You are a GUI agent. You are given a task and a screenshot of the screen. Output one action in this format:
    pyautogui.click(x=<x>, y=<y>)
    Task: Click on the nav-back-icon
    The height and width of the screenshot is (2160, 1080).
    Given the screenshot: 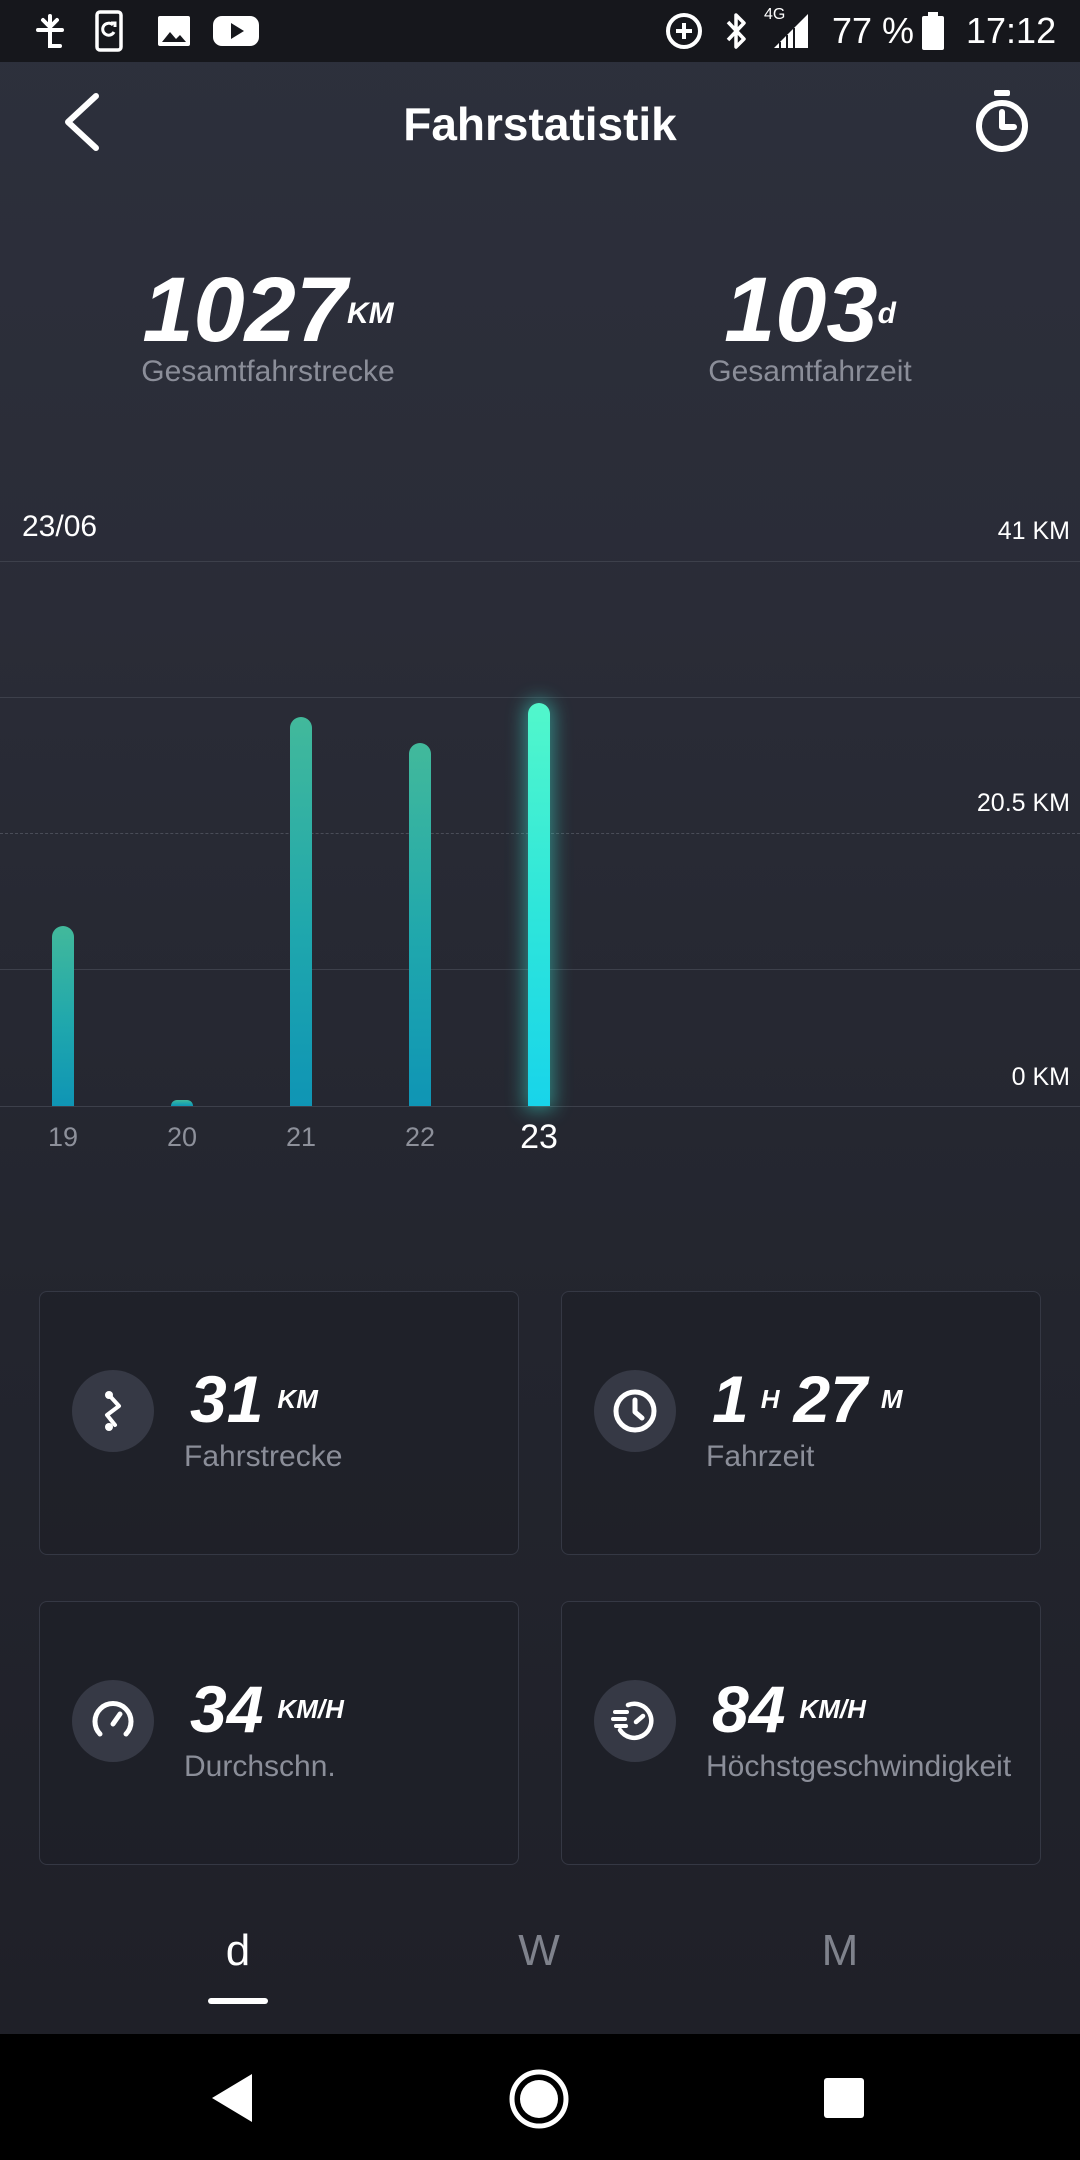 What is the action you would take?
    pyautogui.click(x=233, y=2098)
    